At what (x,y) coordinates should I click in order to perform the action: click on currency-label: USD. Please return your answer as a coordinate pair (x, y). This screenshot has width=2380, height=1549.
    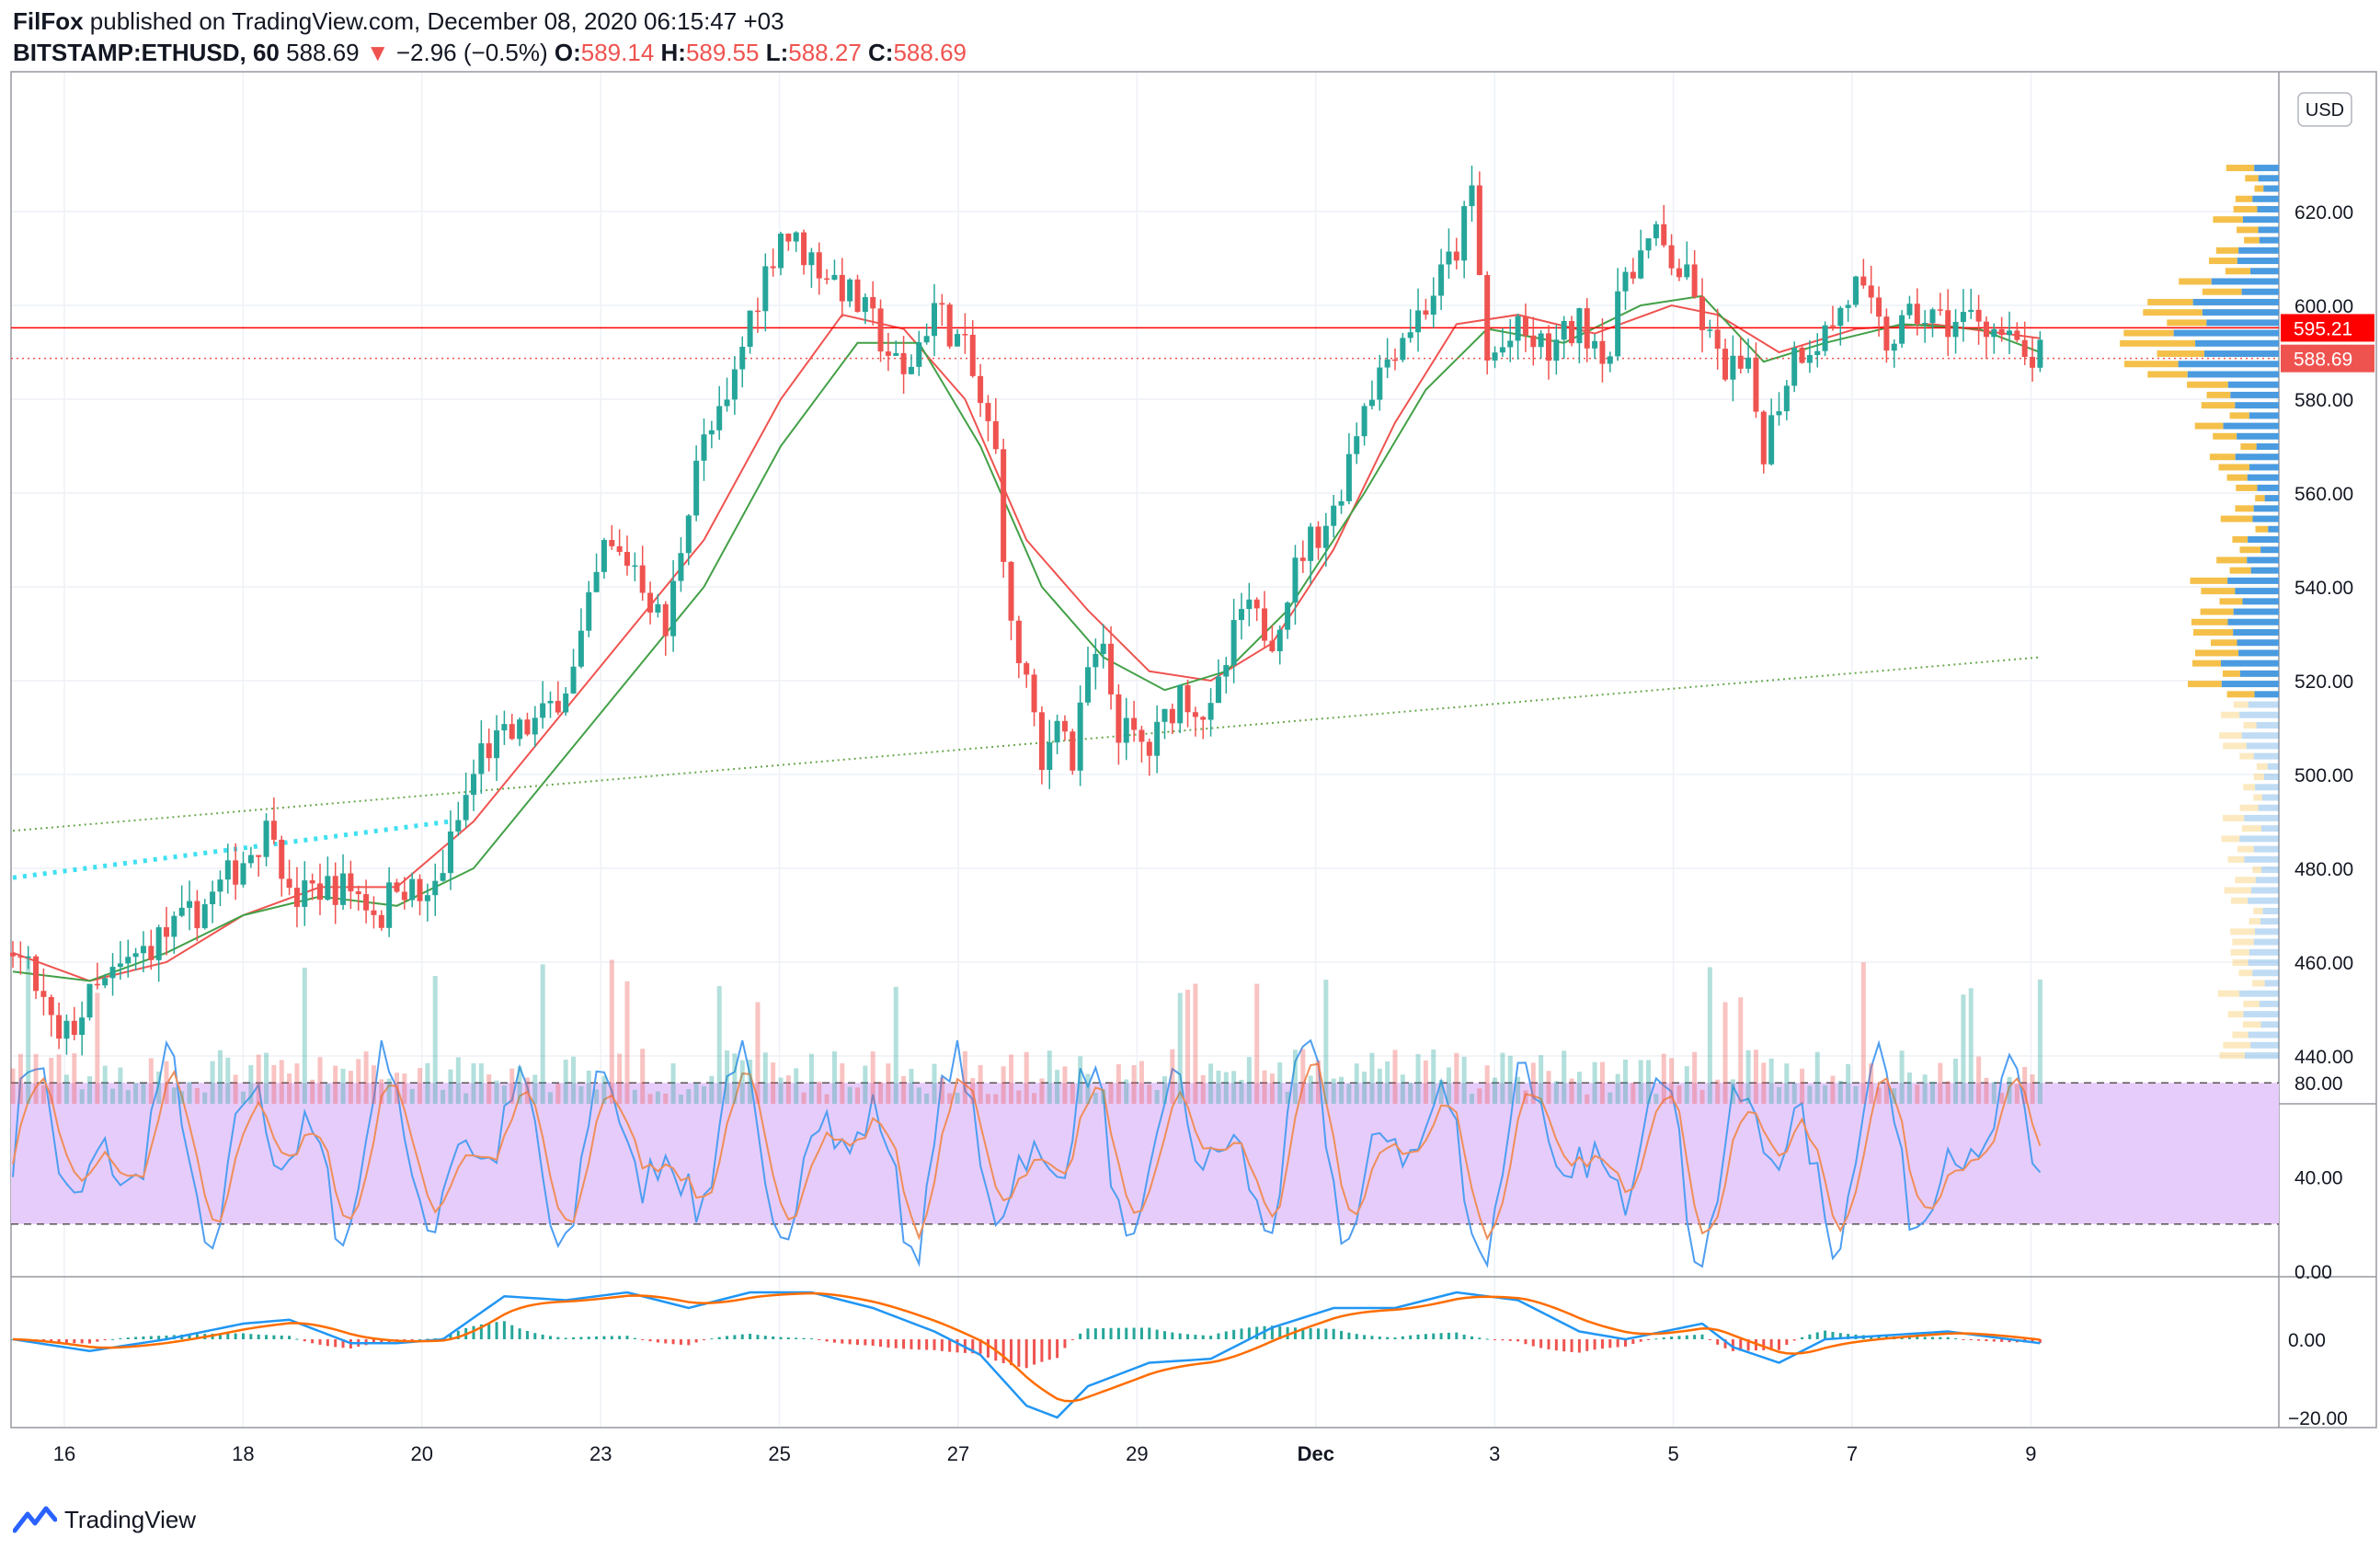
    Looking at the image, I should click on (2325, 110).